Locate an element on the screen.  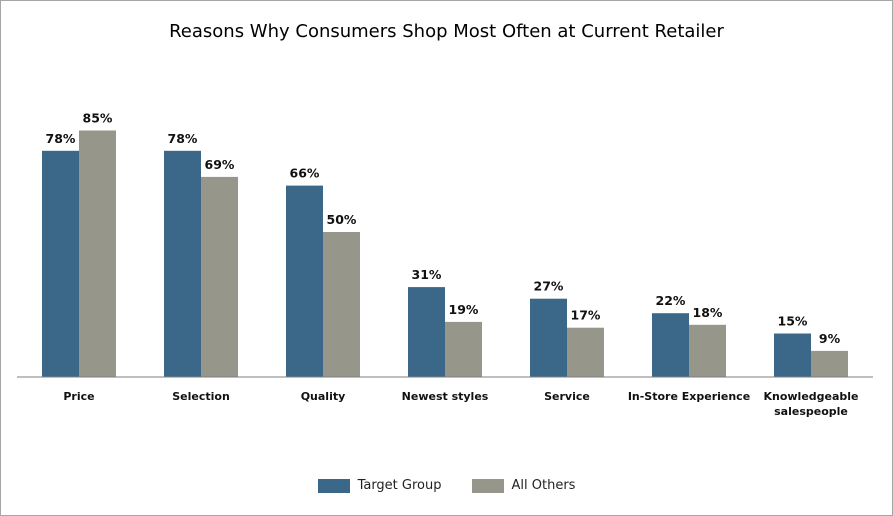
category-label-selection: Selection is located at coordinates (201, 396).